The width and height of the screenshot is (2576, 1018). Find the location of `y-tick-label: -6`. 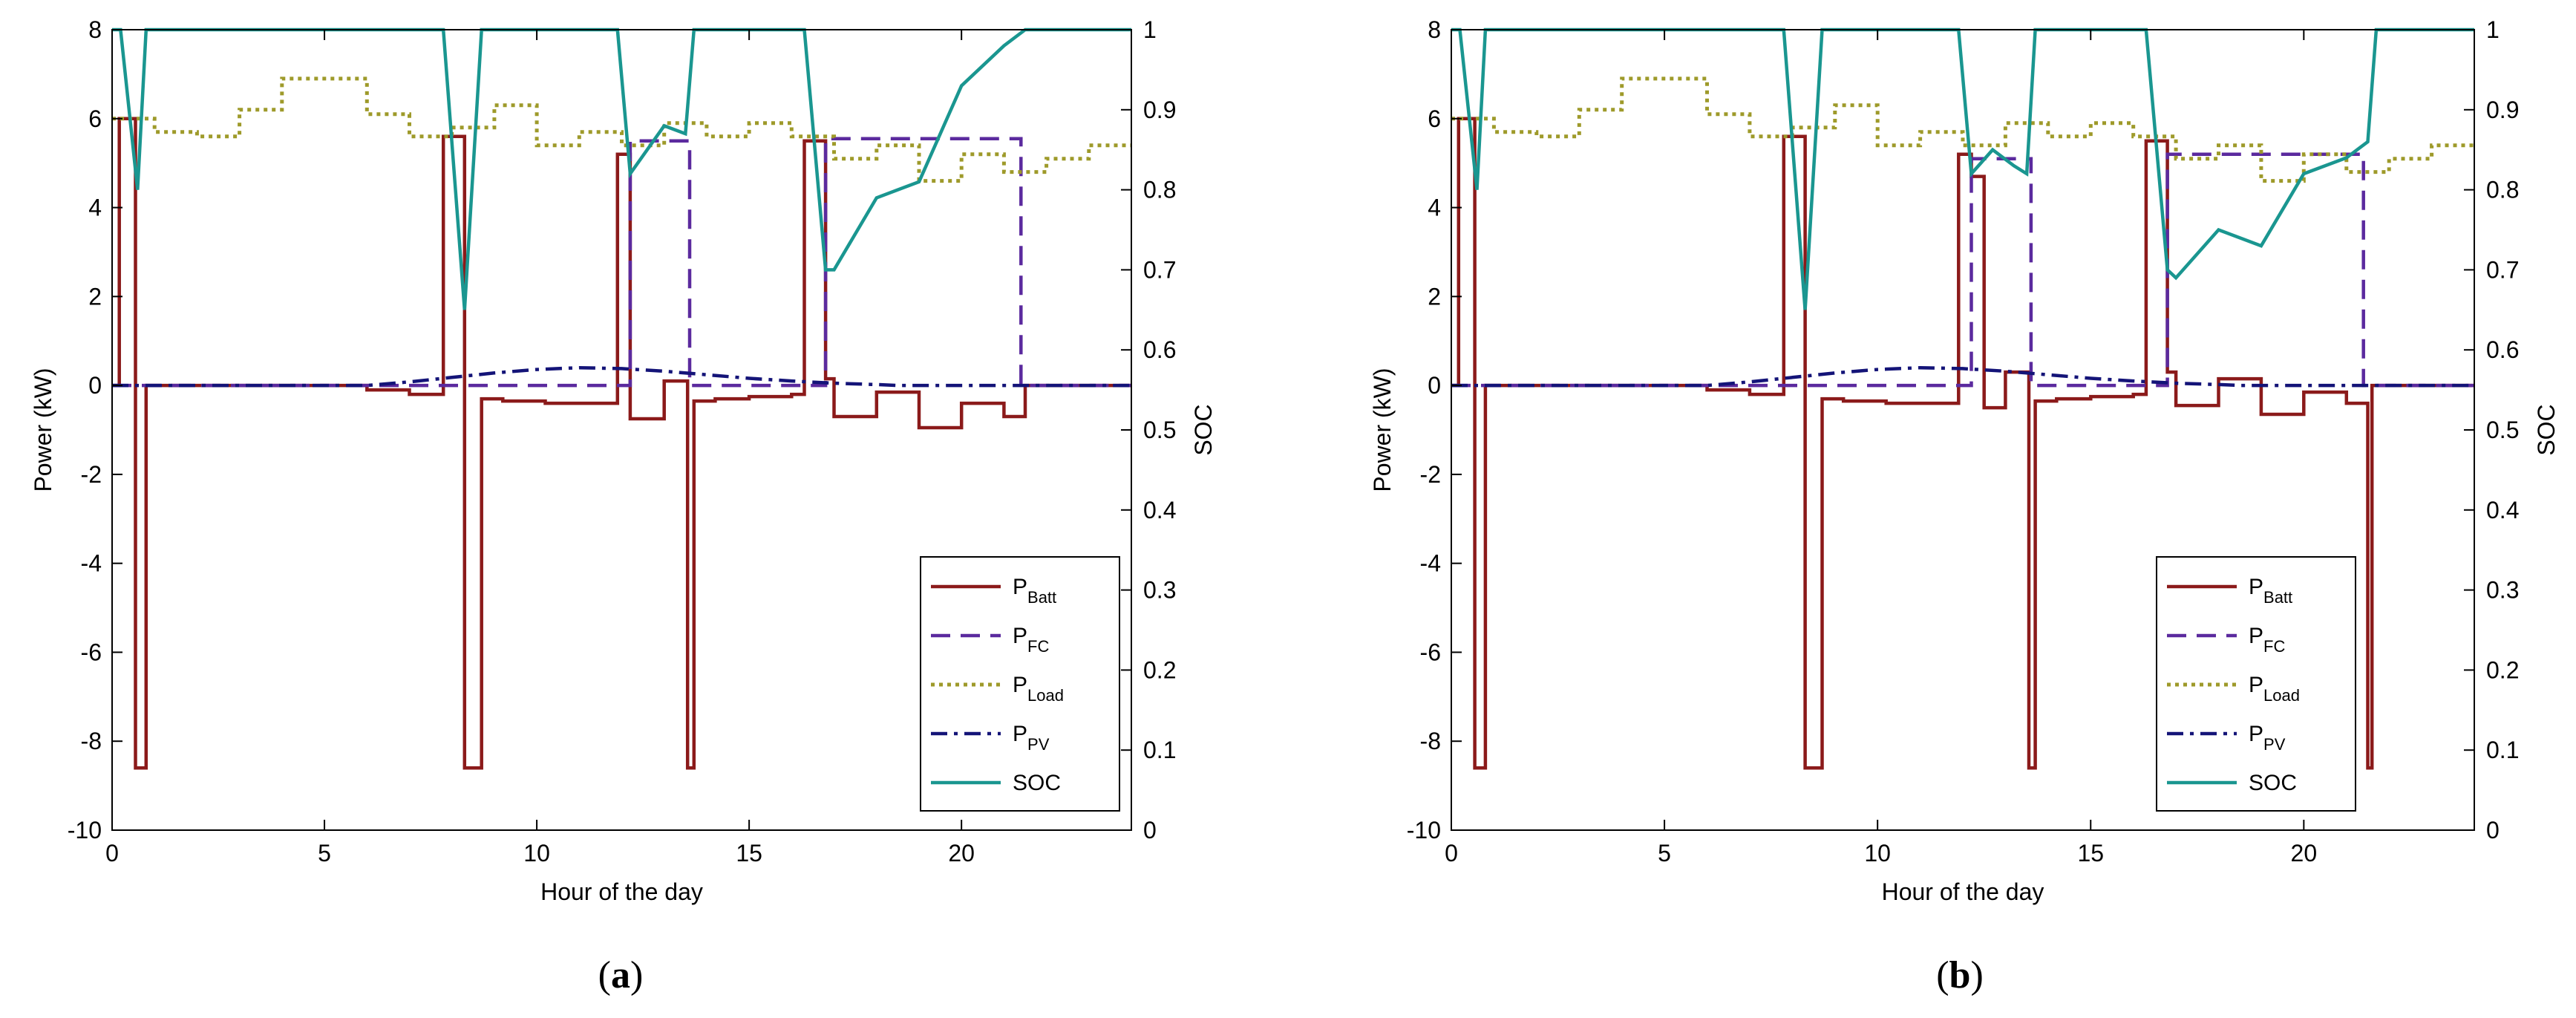

y-tick-label: -6 is located at coordinates (1430, 652).